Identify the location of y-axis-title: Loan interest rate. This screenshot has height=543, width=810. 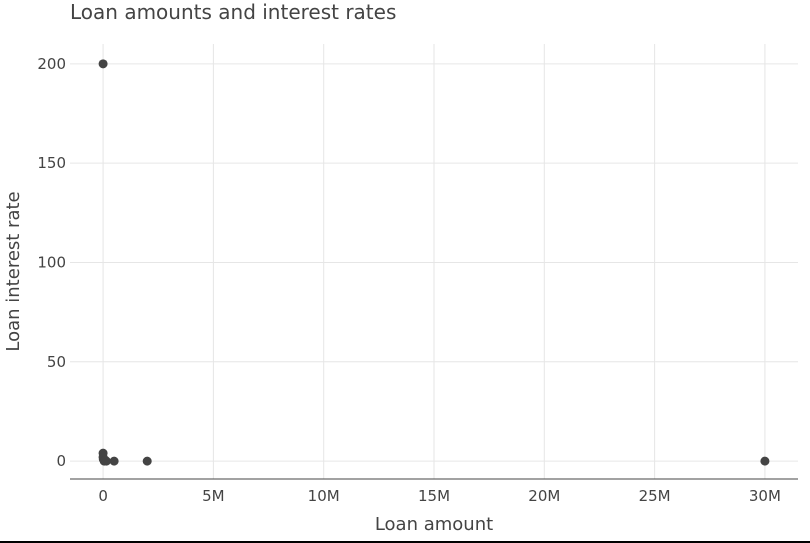
(13, 271).